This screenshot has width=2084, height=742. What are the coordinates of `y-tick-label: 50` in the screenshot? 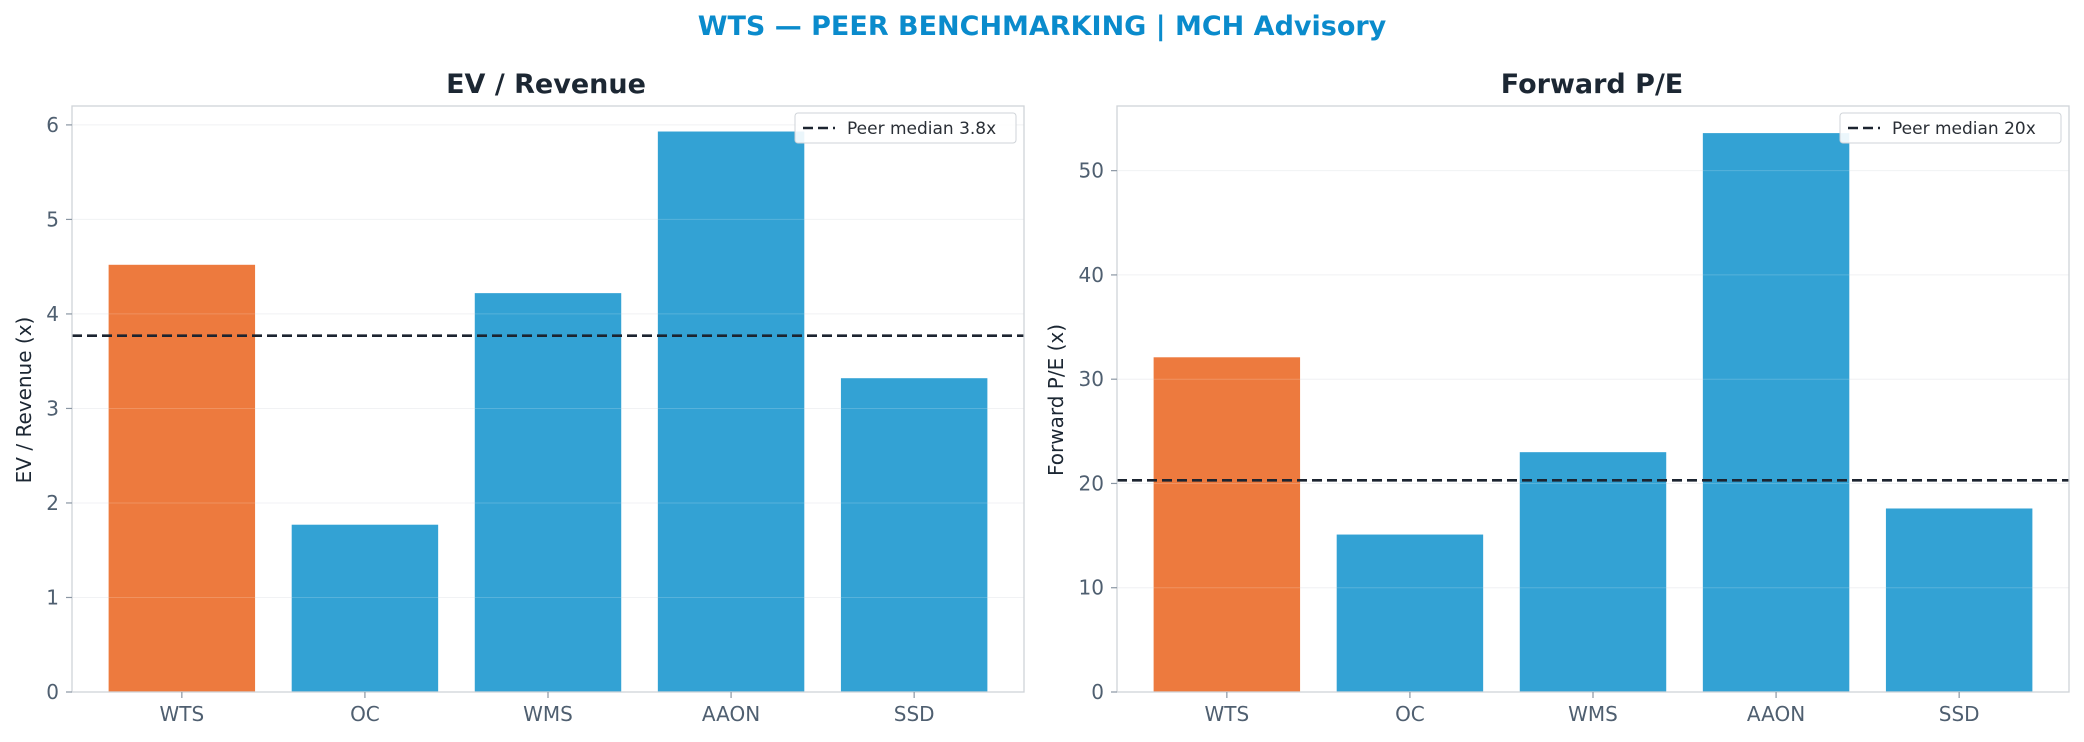 It's located at (1091, 171).